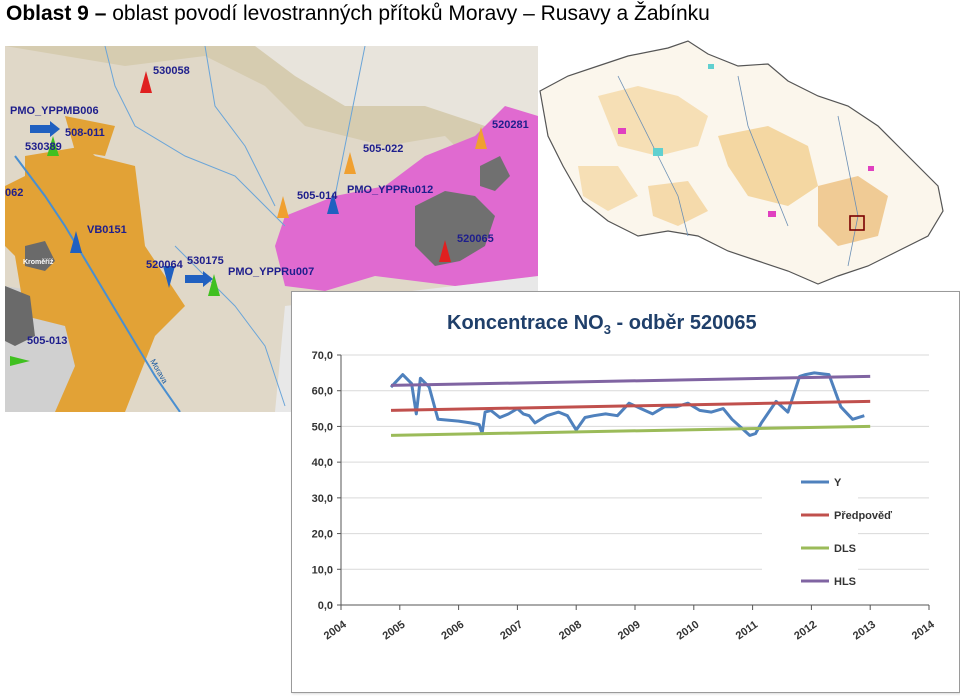 The image size is (960, 697). Describe the element at coordinates (45, 129) in the screenshot. I see `marker-blue-right-ppmb006` at that location.